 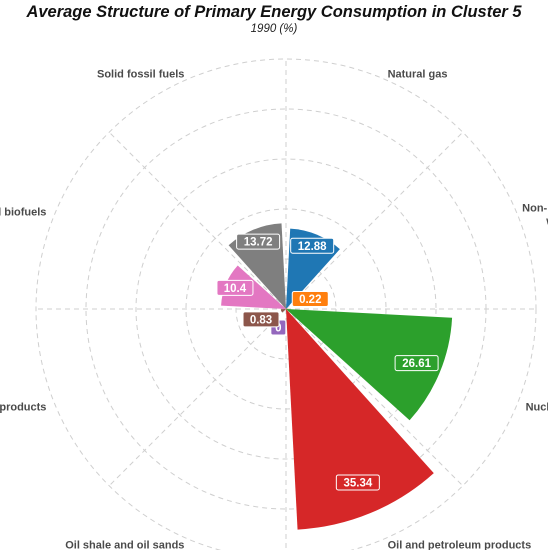 What do you see at coordinates (535, 214) in the screenshot?
I see `category-label-non-renewable-waste: Non-renewablewaste` at bounding box center [535, 214].